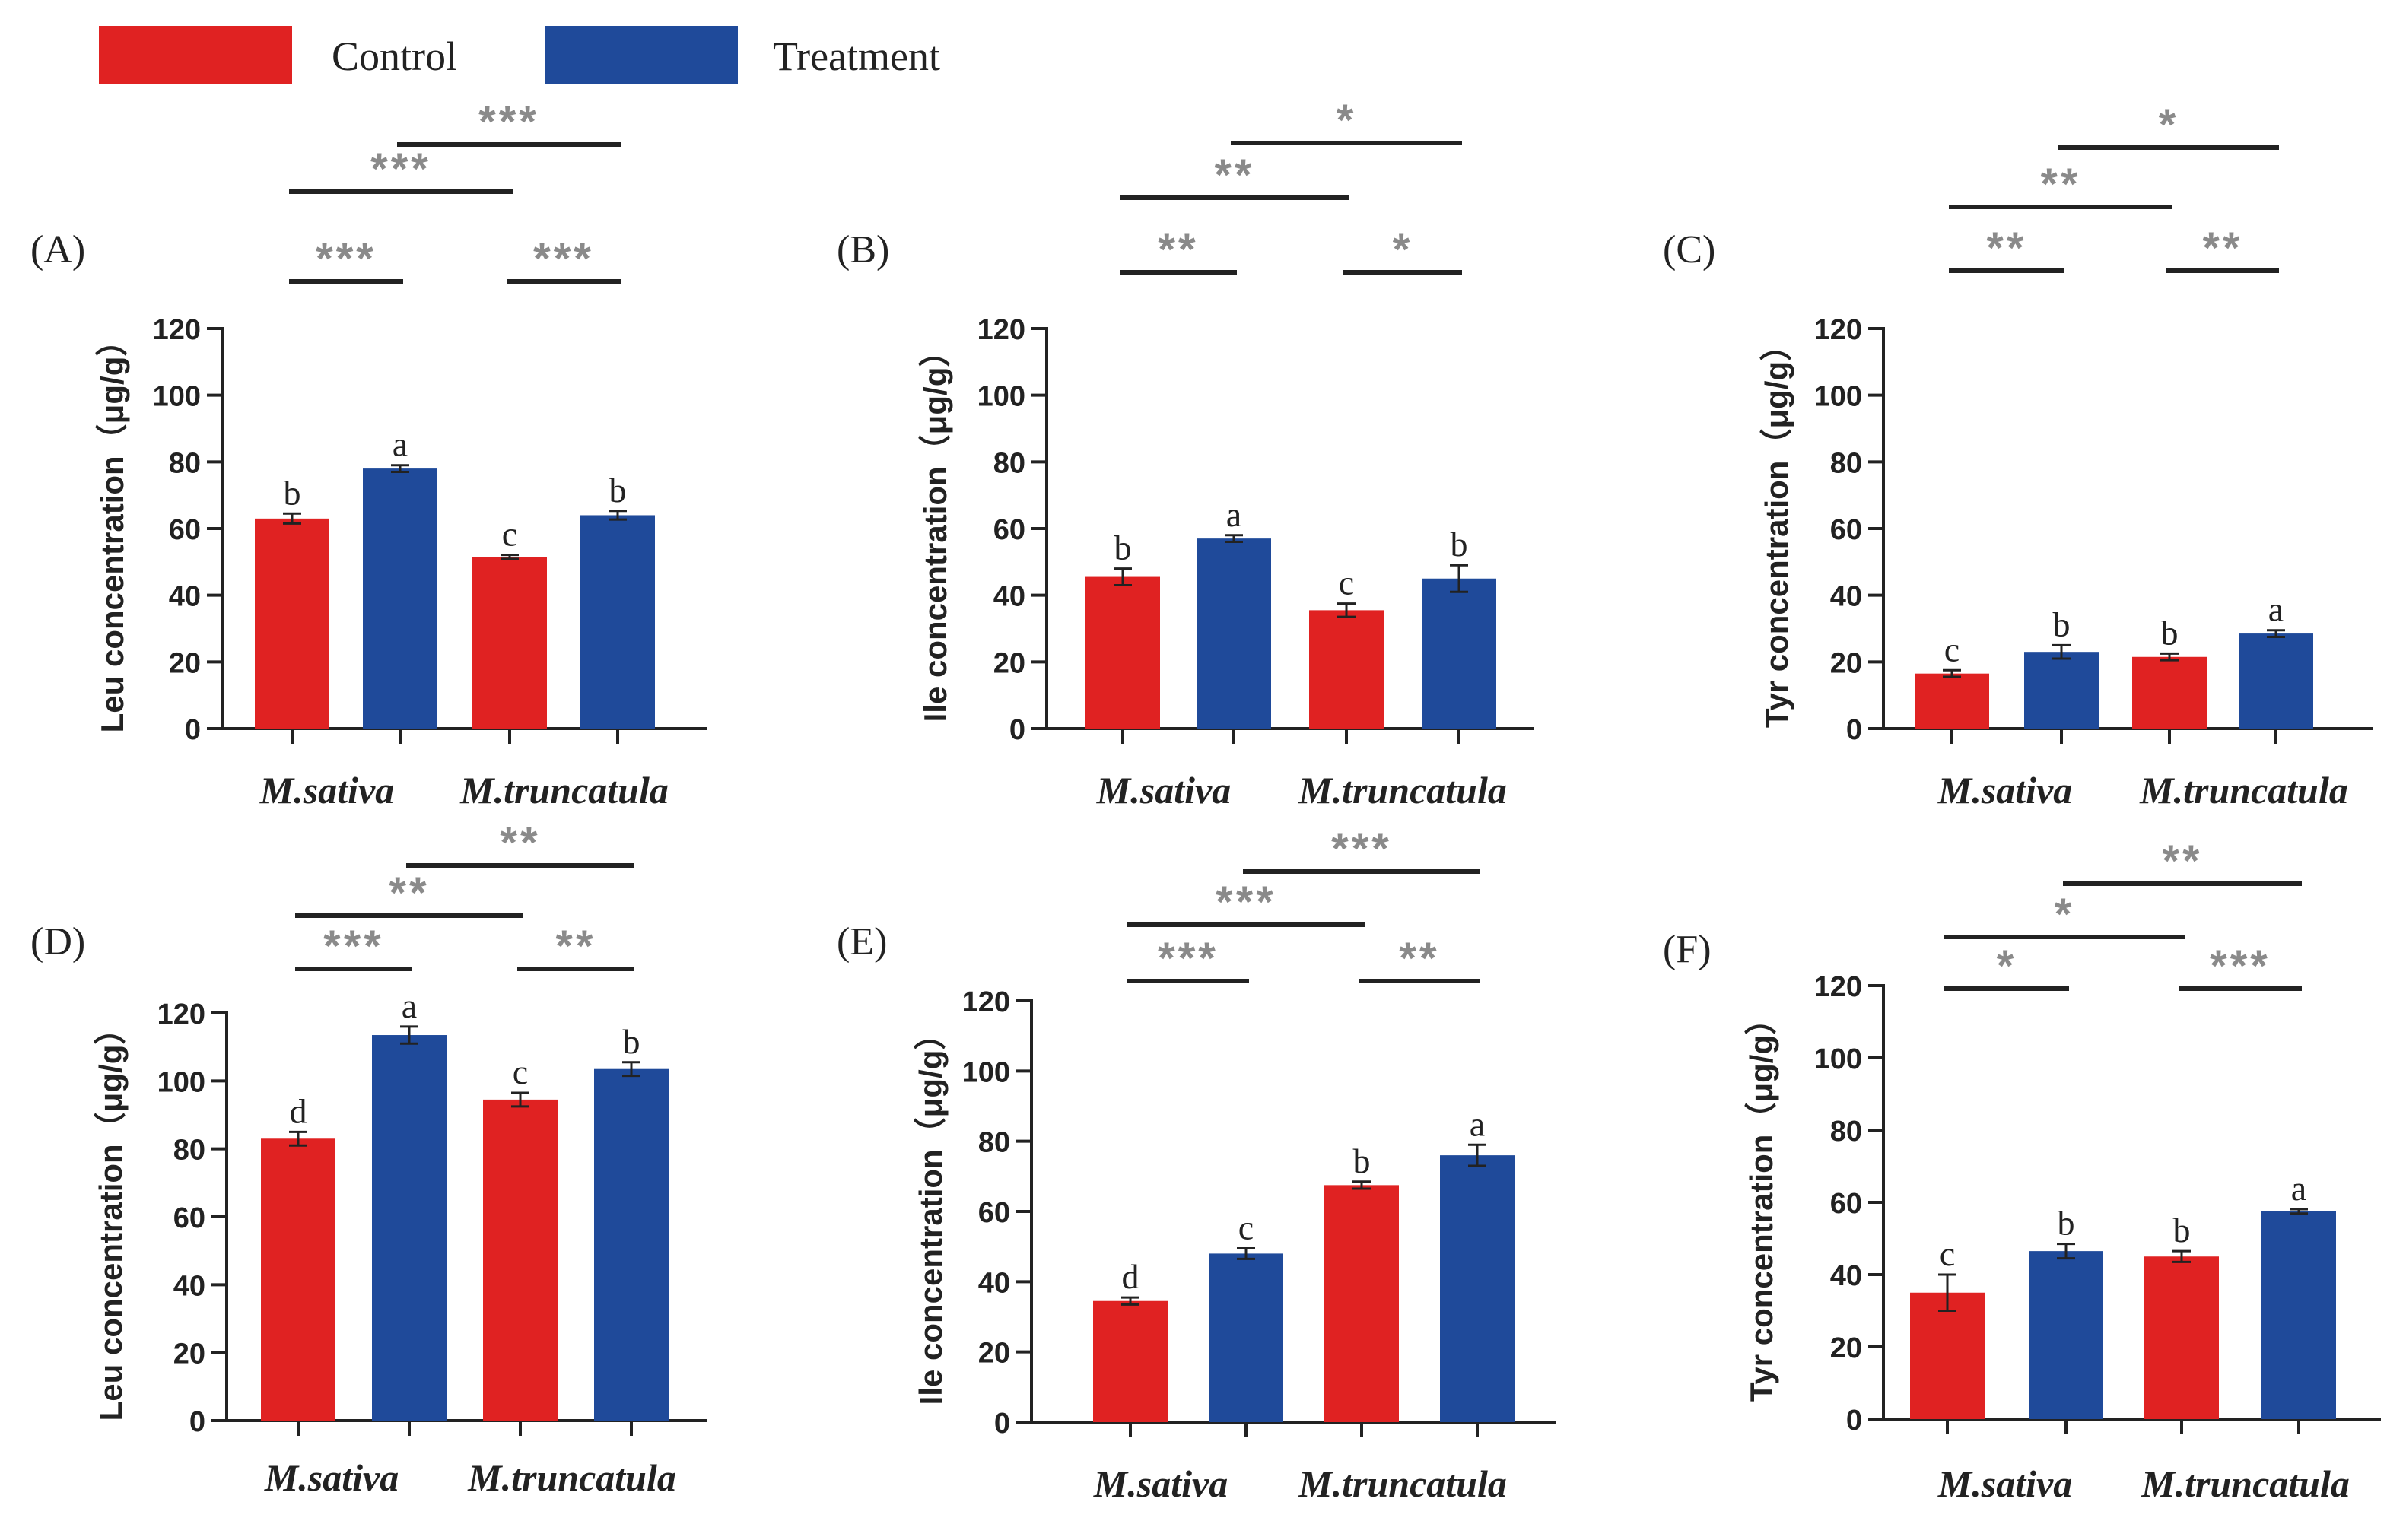 The height and width of the screenshot is (1540, 2387). I want to click on panel-label: (A), so click(57, 249).